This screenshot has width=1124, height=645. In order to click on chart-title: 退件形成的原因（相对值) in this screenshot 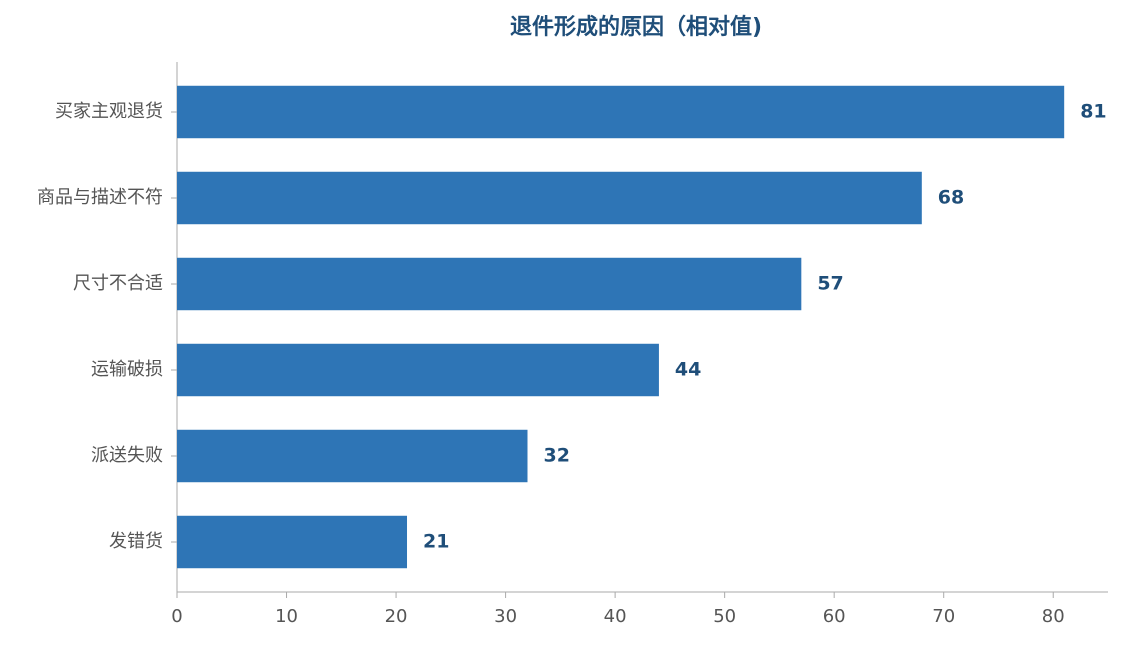, I will do `click(636, 27)`.